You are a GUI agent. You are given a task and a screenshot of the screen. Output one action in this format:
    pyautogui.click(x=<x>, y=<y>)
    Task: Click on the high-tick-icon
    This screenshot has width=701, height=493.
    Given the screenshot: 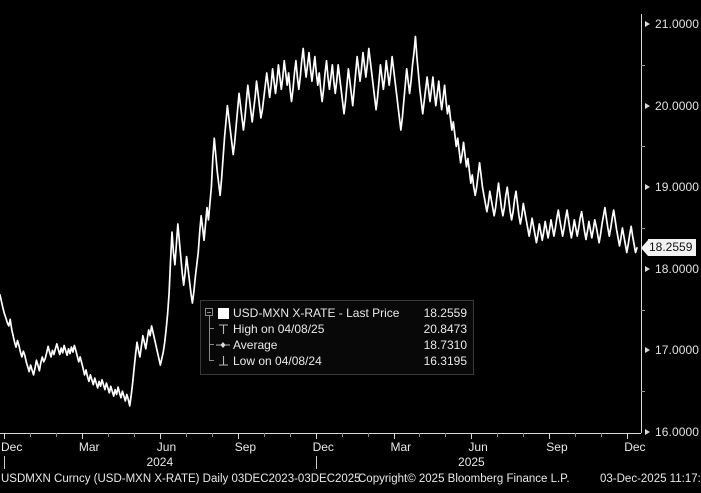 What is the action you would take?
    pyautogui.click(x=223, y=329)
    